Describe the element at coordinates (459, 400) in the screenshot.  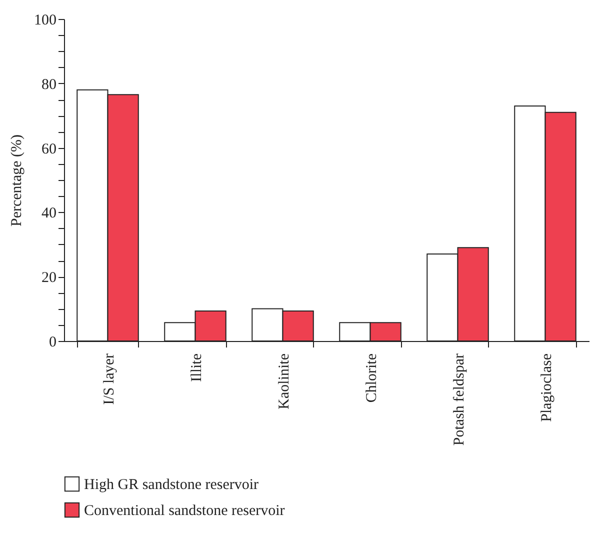
I see `x-tick-label: Potash feldspar` at that location.